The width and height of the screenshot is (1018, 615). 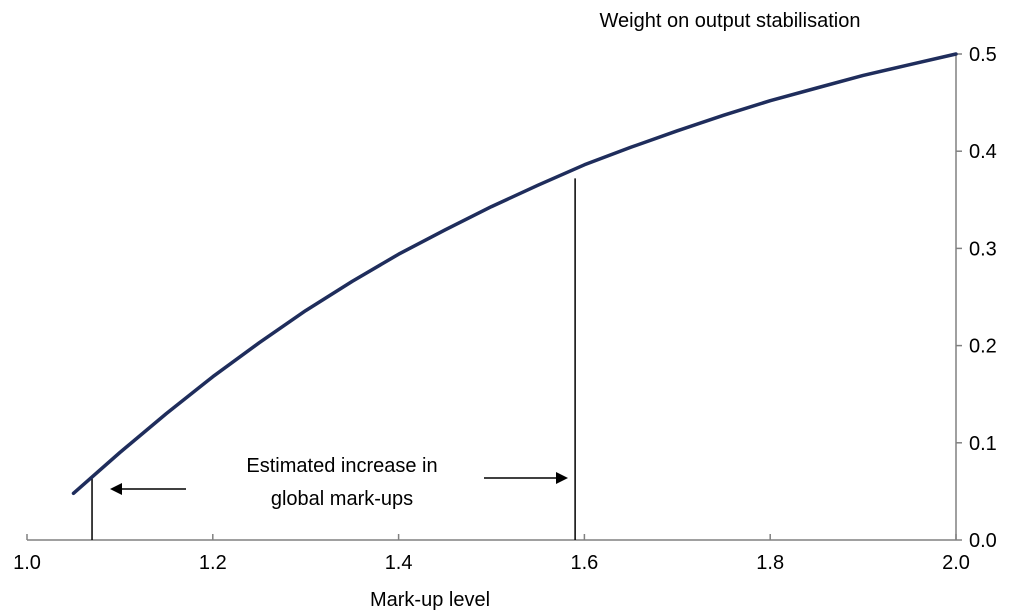 What do you see at coordinates (399, 563) in the screenshot?
I see `x-tick-label: 1.4` at bounding box center [399, 563].